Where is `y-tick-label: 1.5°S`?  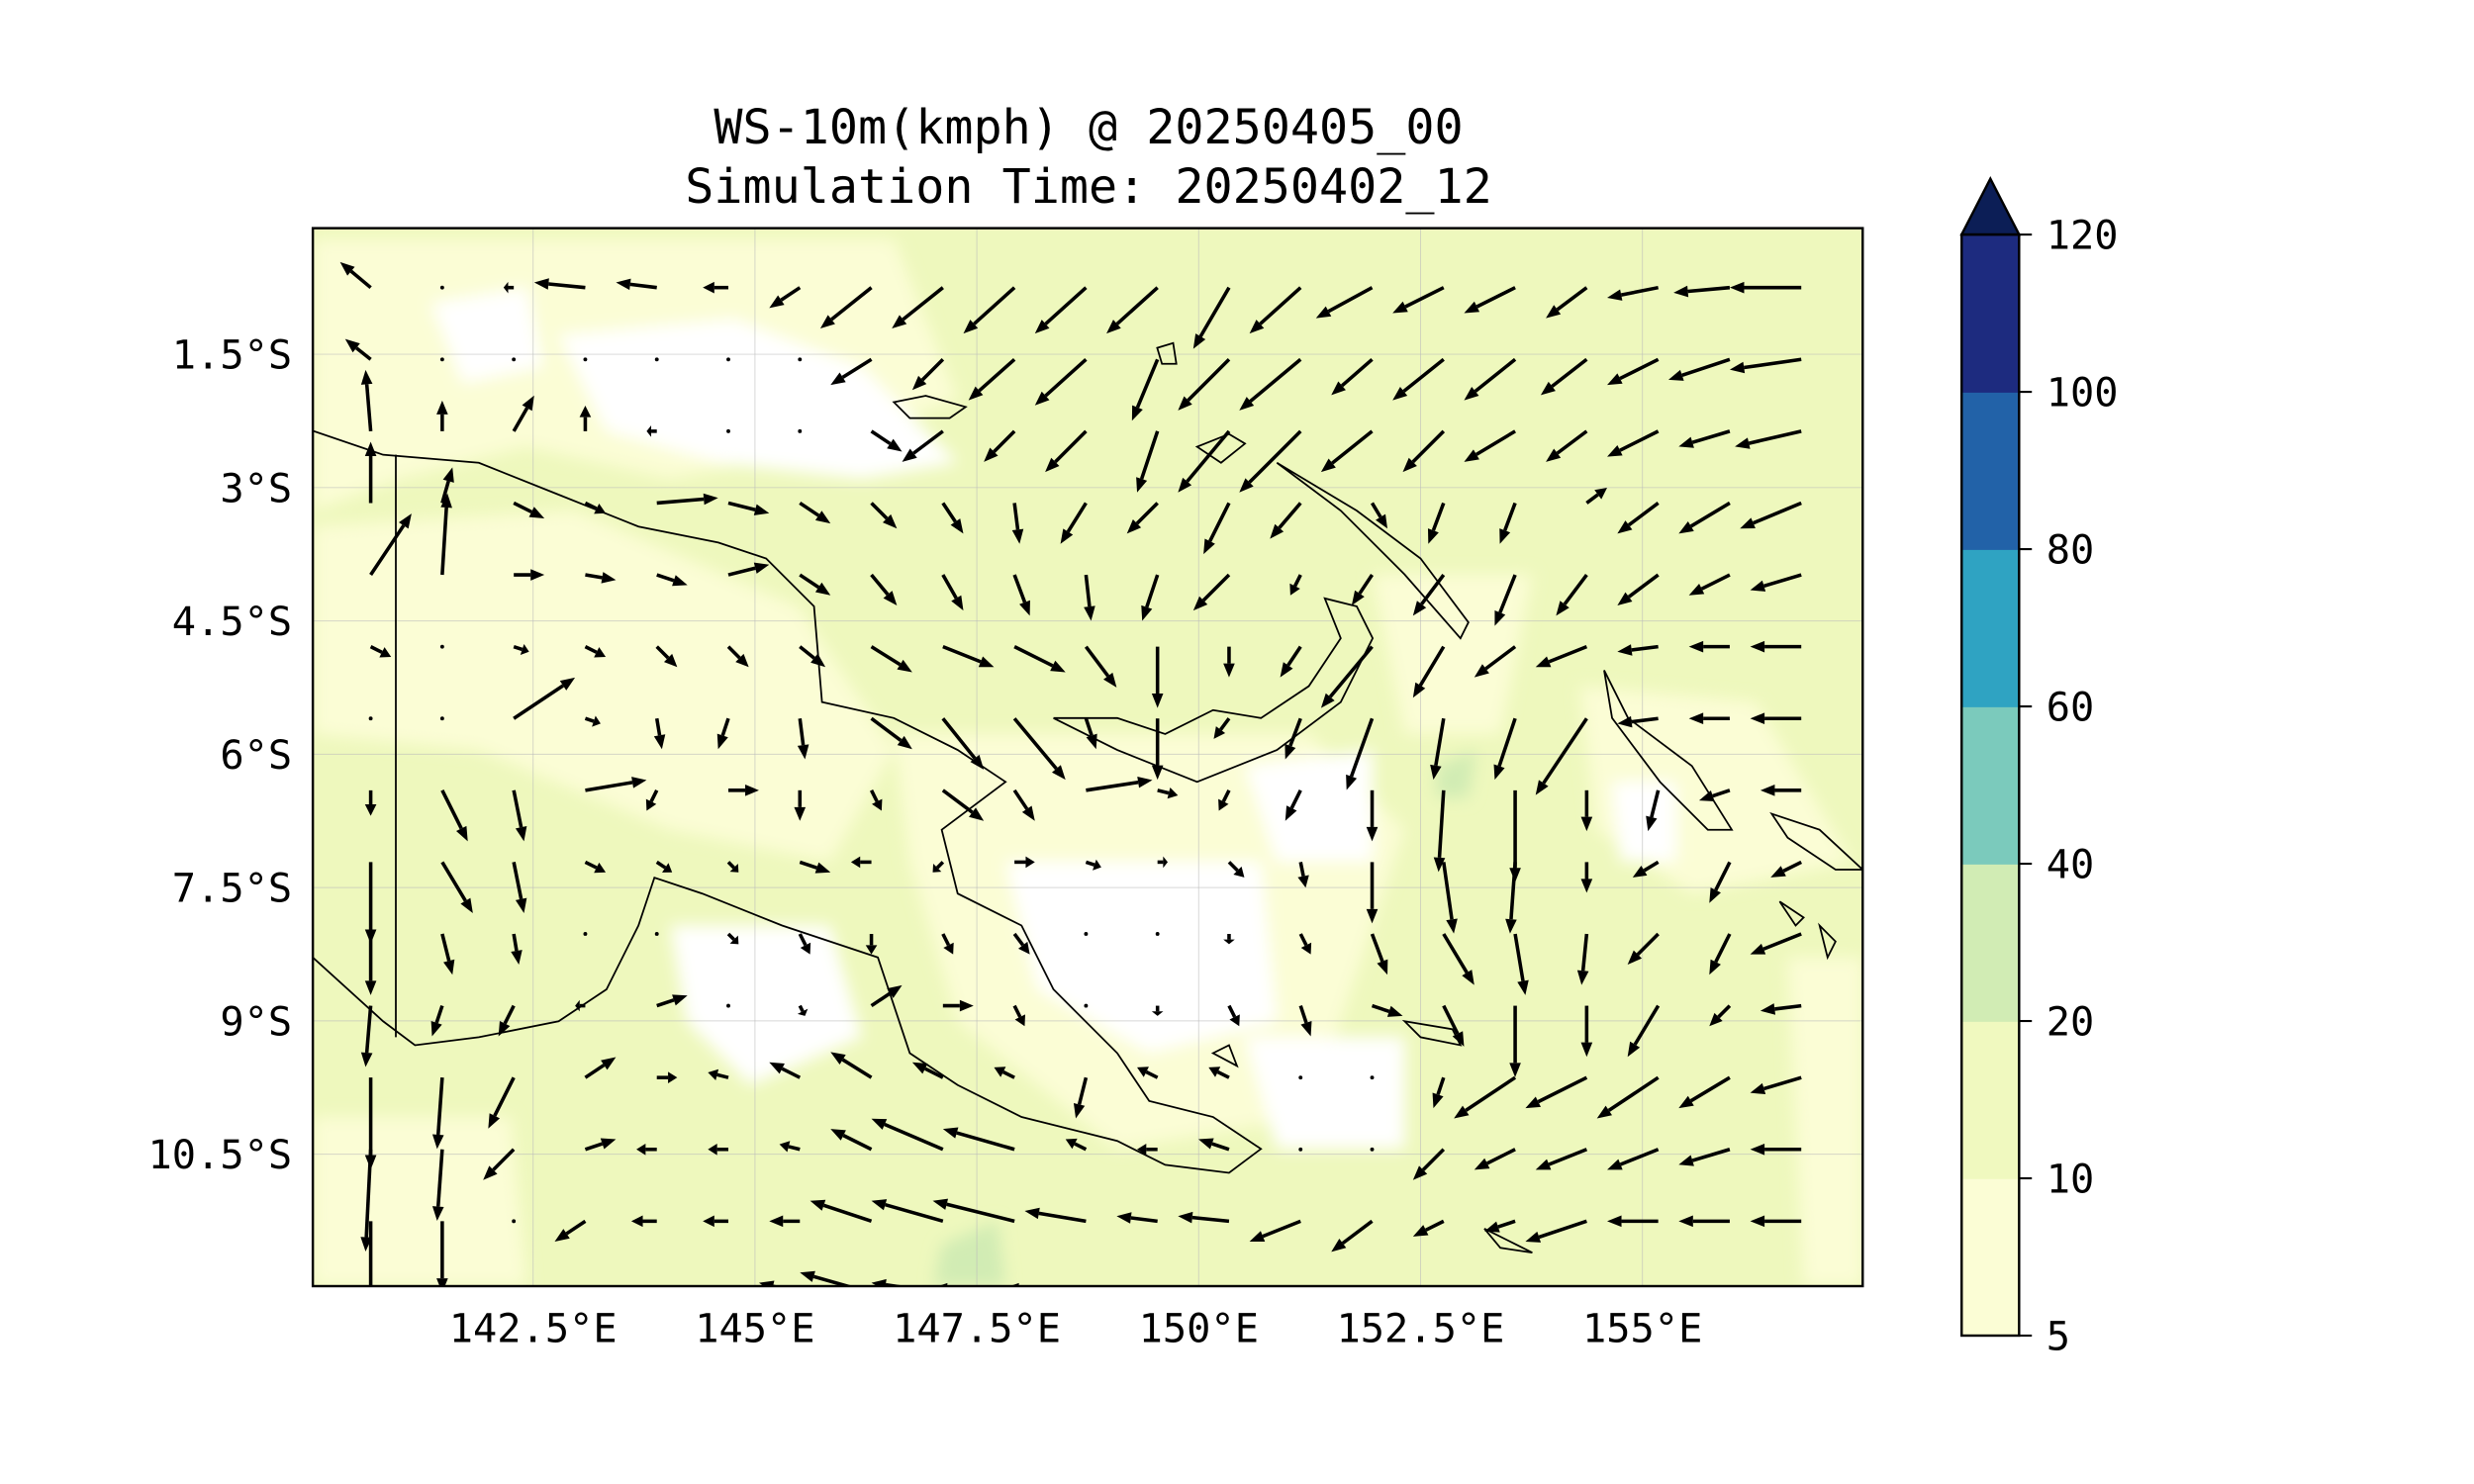
y-tick-label: 1.5°S is located at coordinates (232, 355).